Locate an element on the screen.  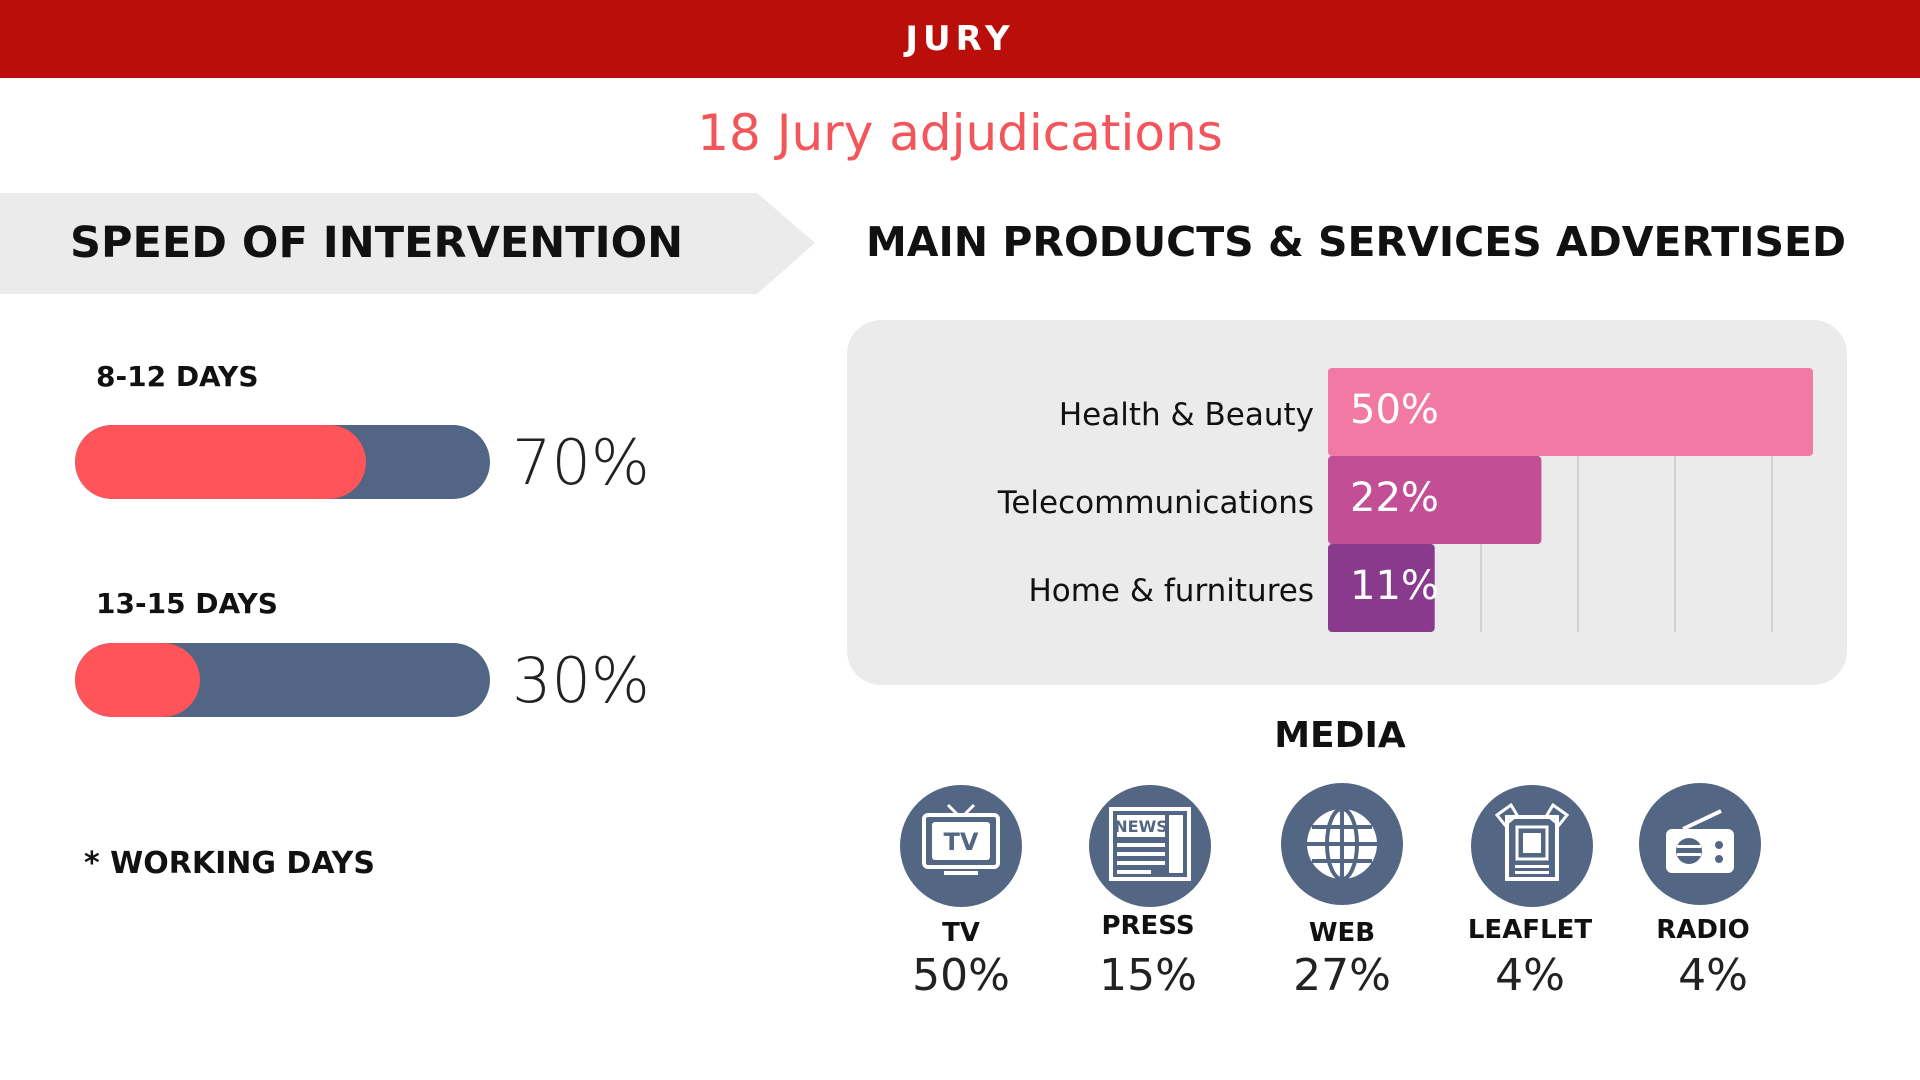
globe-icon is located at coordinates (1342, 844).